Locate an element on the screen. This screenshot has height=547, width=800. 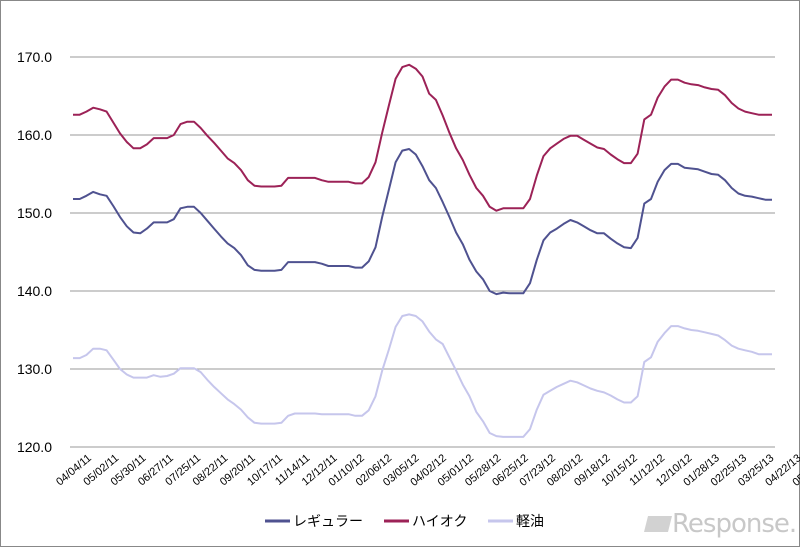
response-logo: Response. is located at coordinates (720, 524).